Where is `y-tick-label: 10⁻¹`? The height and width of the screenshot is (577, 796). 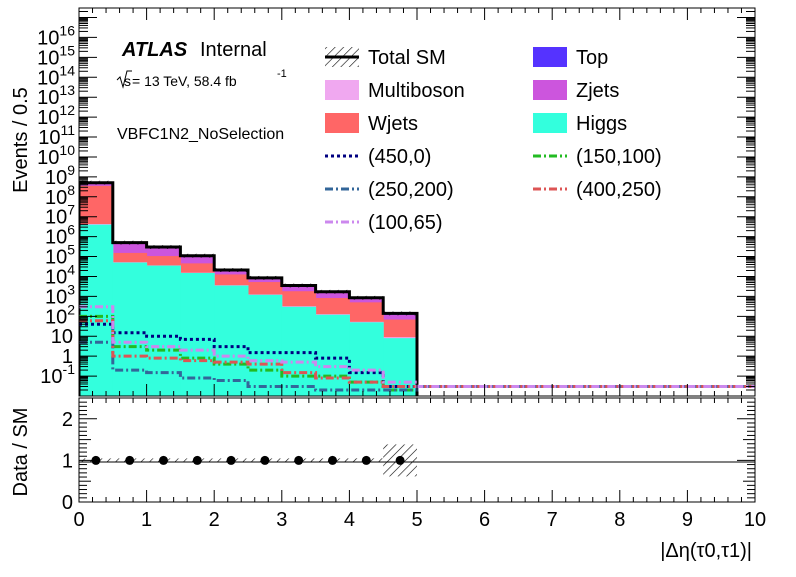
y-tick-label: 10⁻¹ is located at coordinates (57, 374).